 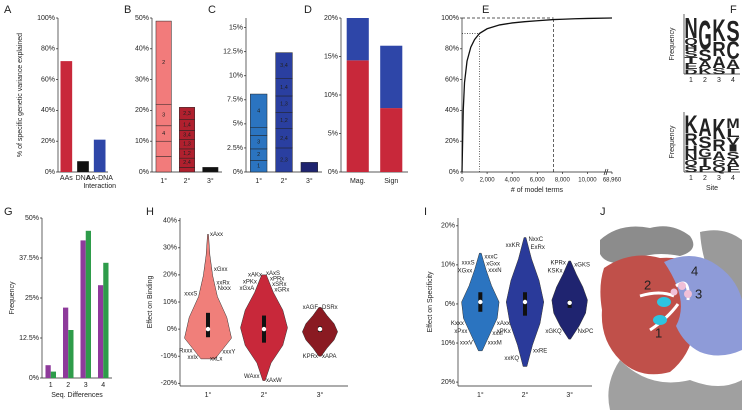 I want to click on panel-label: D, so click(x=308, y=10).